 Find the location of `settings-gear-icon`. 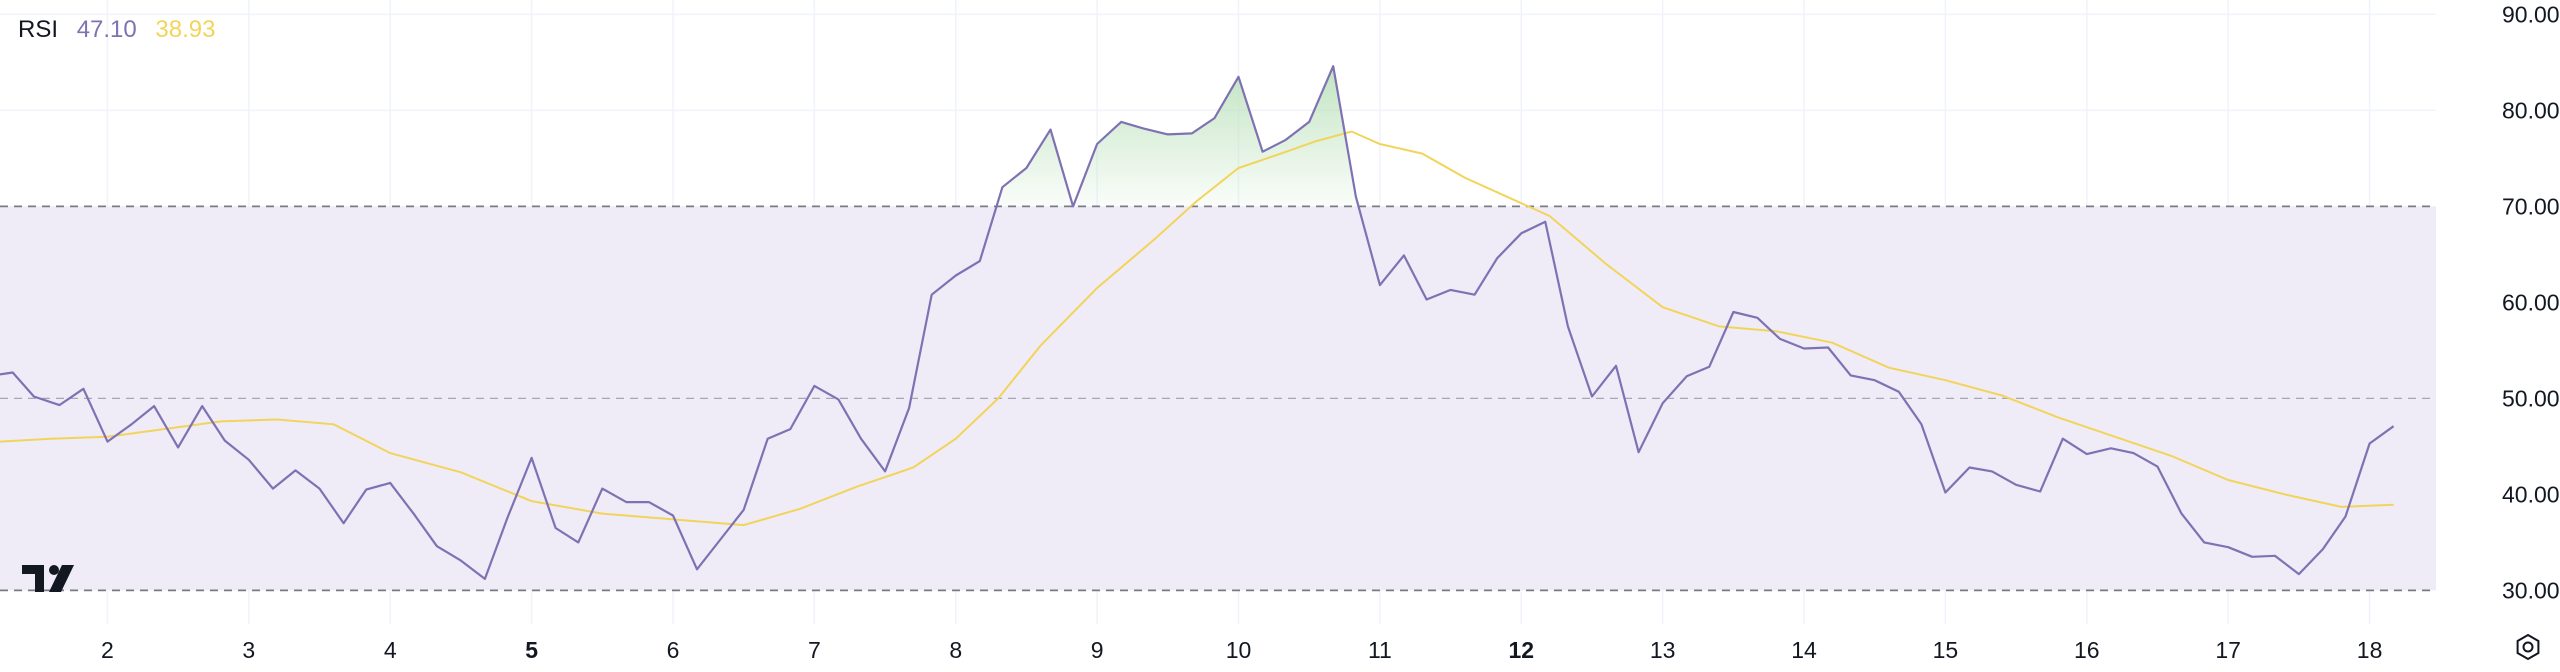

settings-gear-icon is located at coordinates (2528, 649).